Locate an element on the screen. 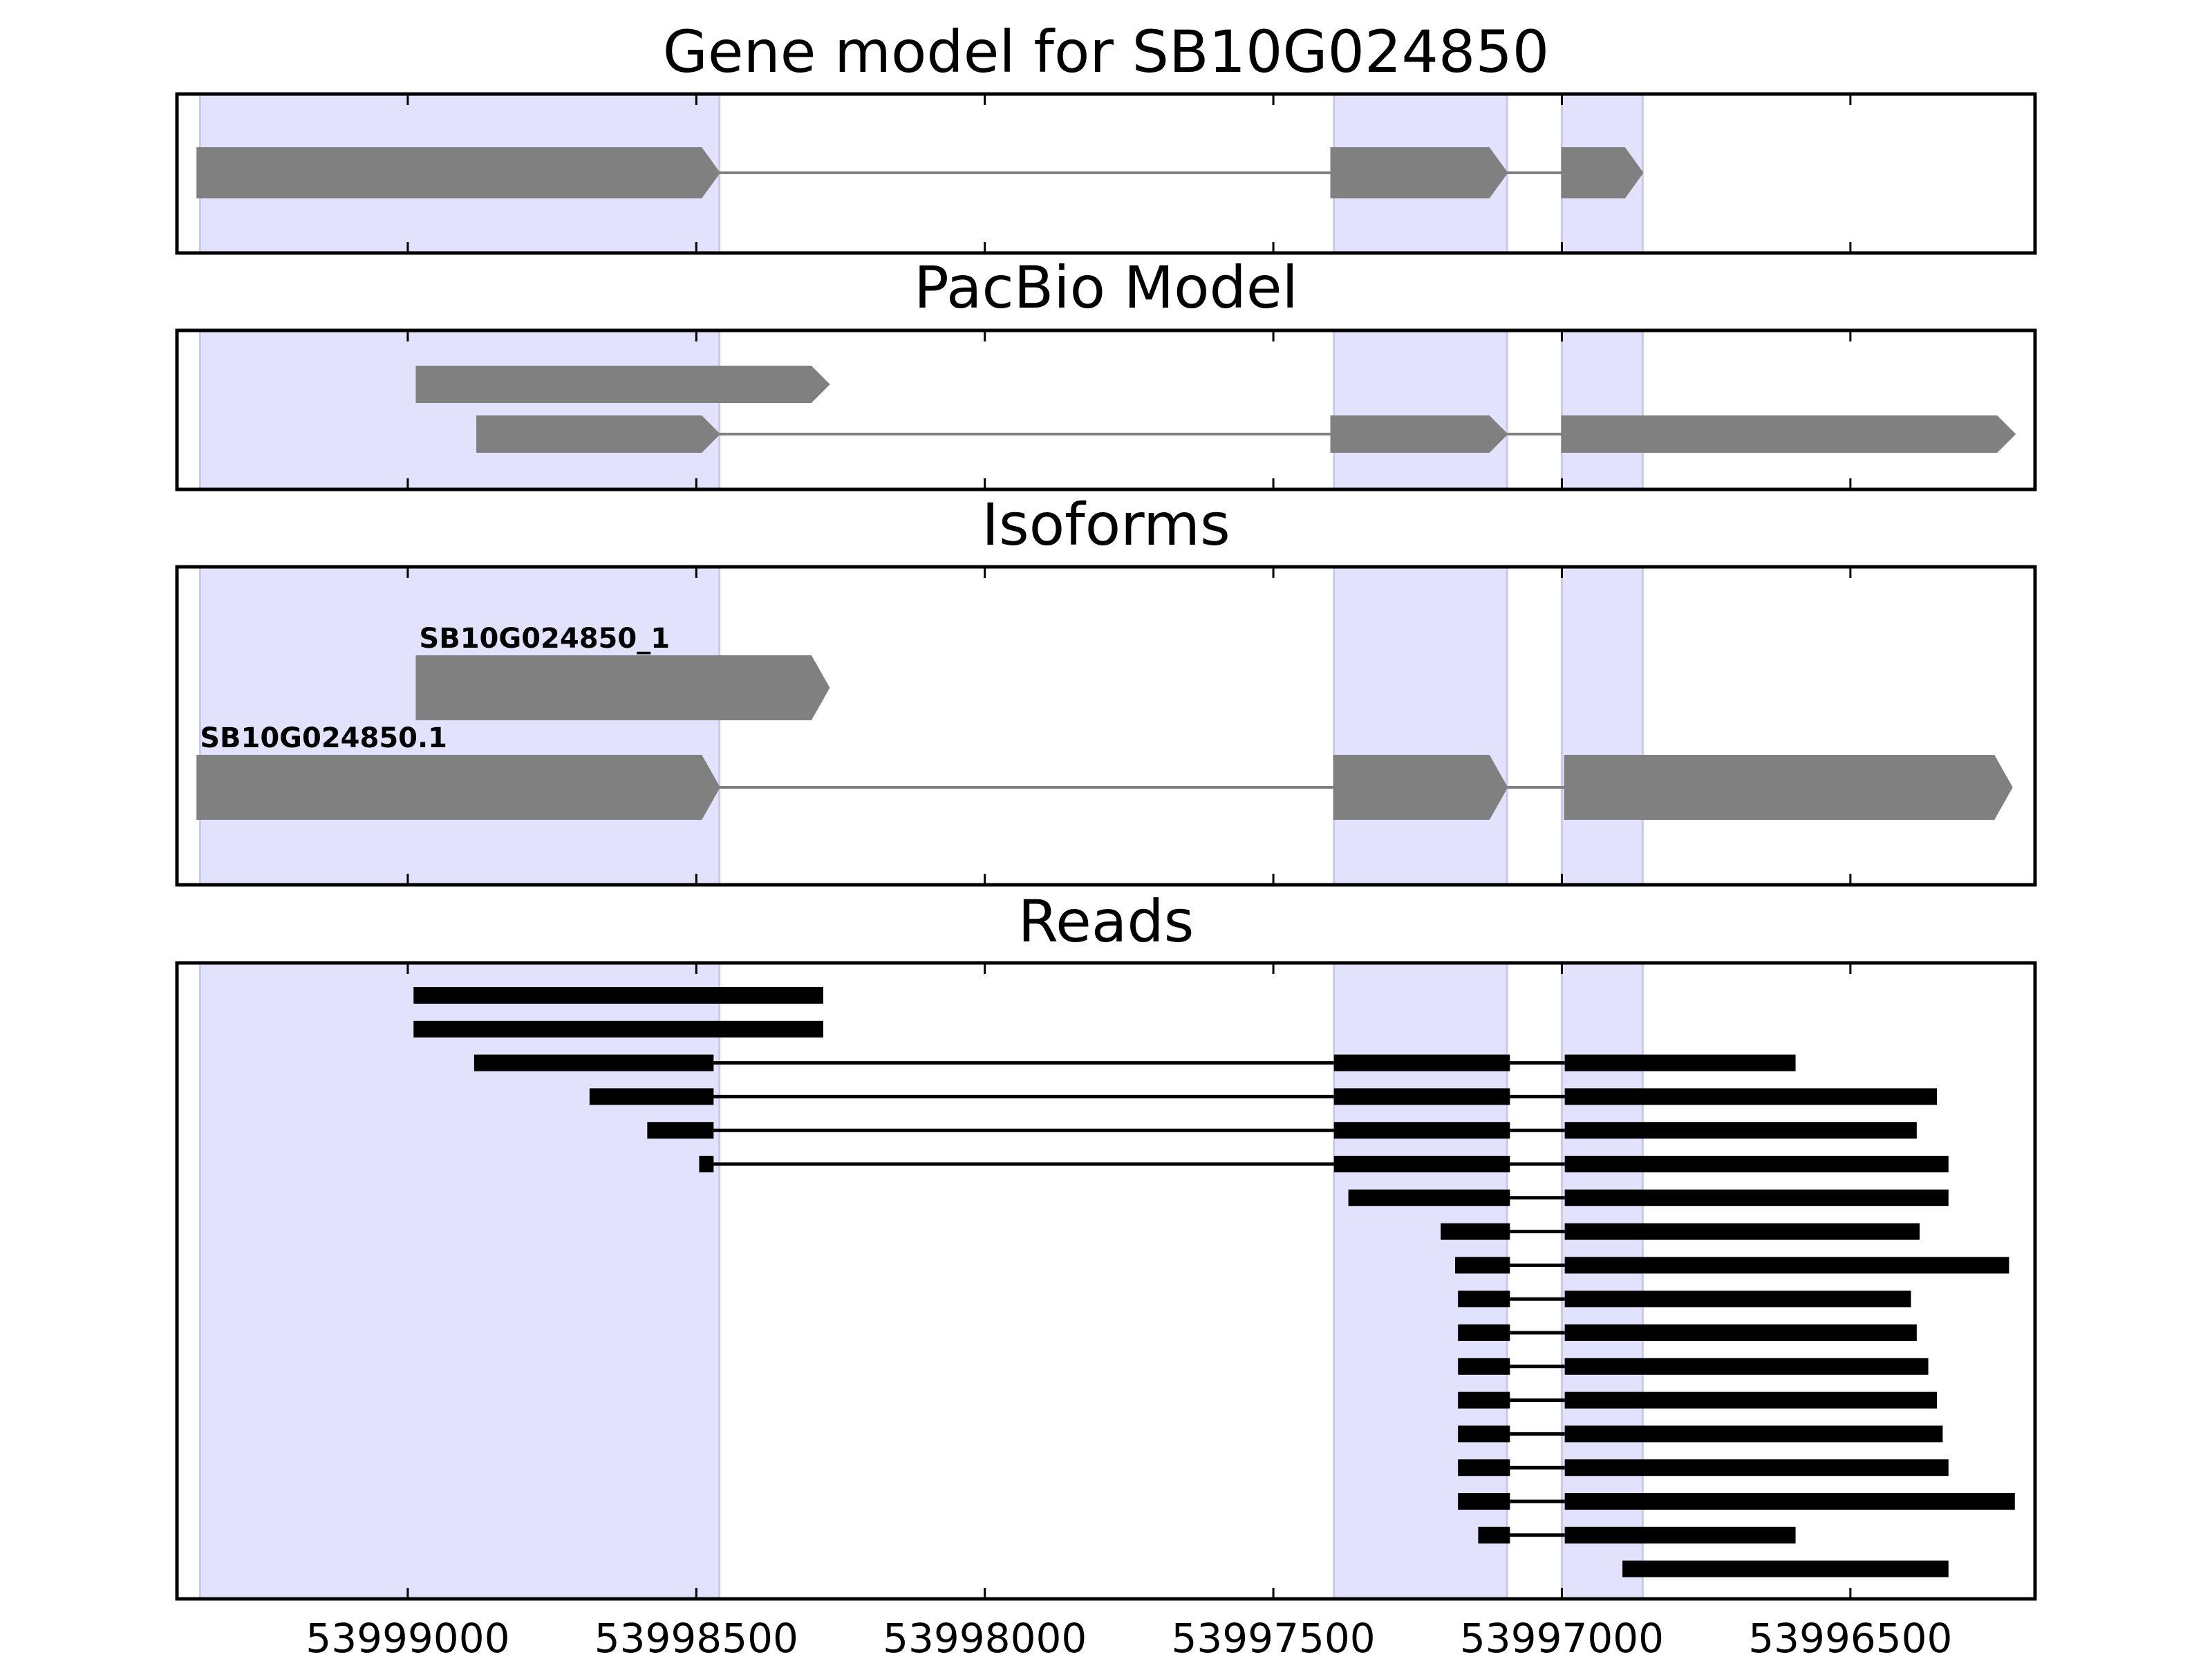 Image resolution: width=2212 pixels, height=1659 pixels. gene_model-frame is located at coordinates (1106, 174).